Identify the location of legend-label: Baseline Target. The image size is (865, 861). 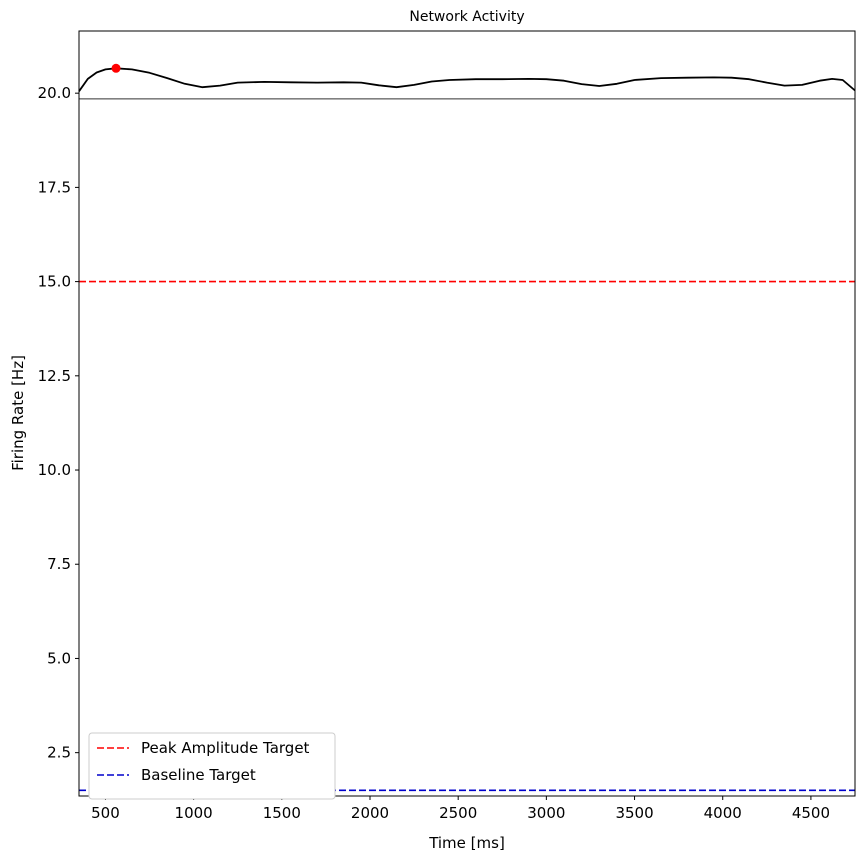
(198, 775).